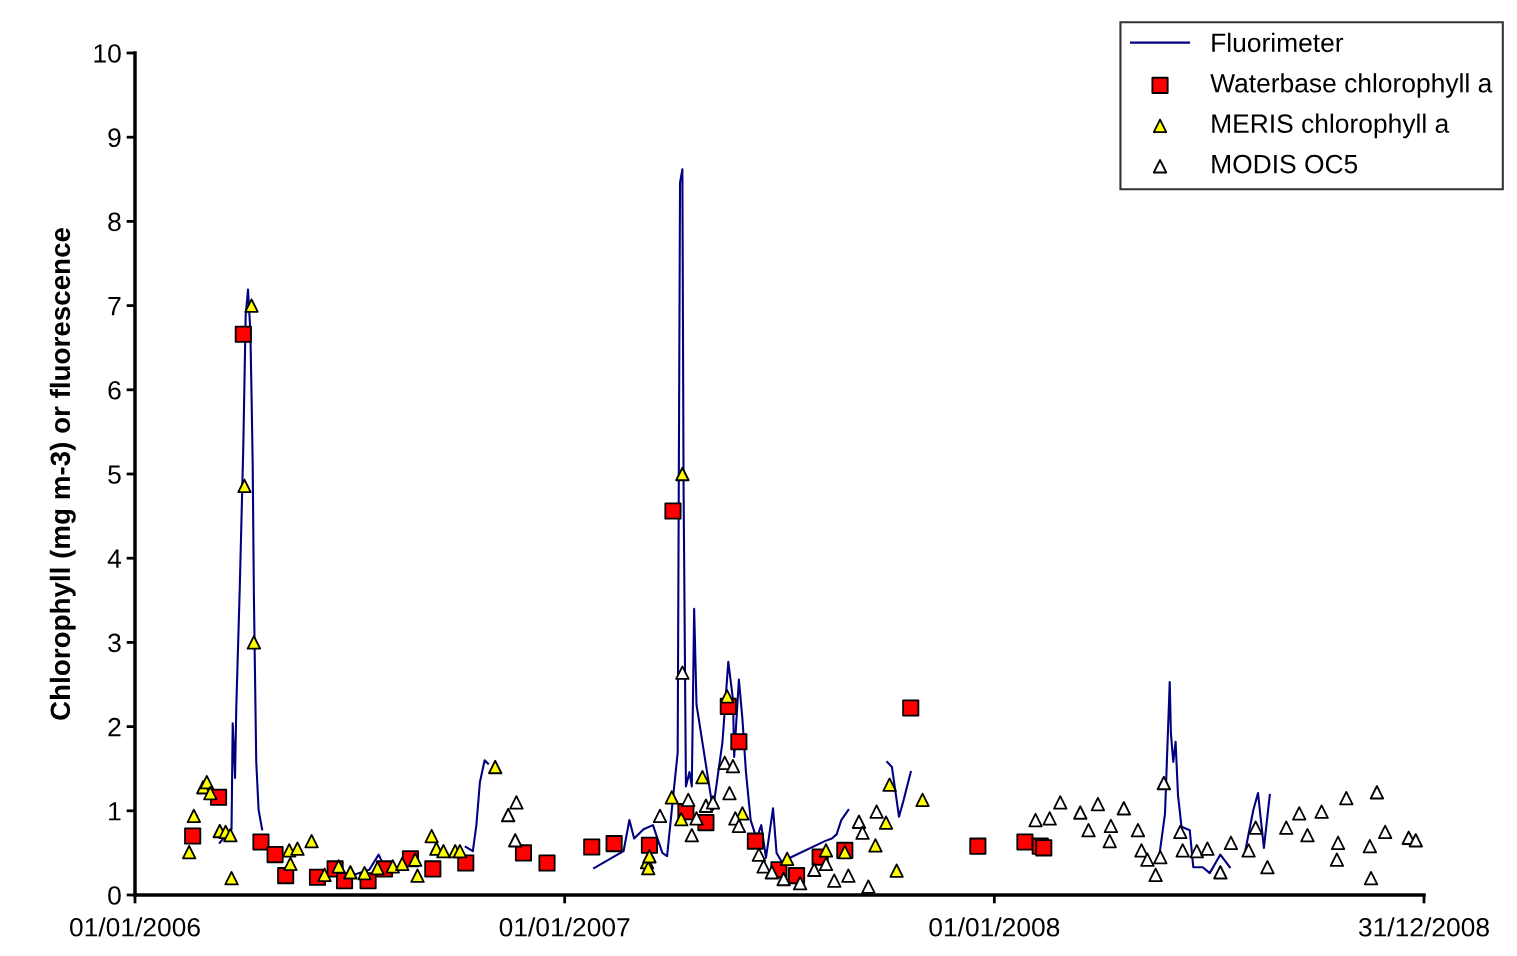 The image size is (1517, 956). I want to click on y-tick-label: 8, so click(114, 222).